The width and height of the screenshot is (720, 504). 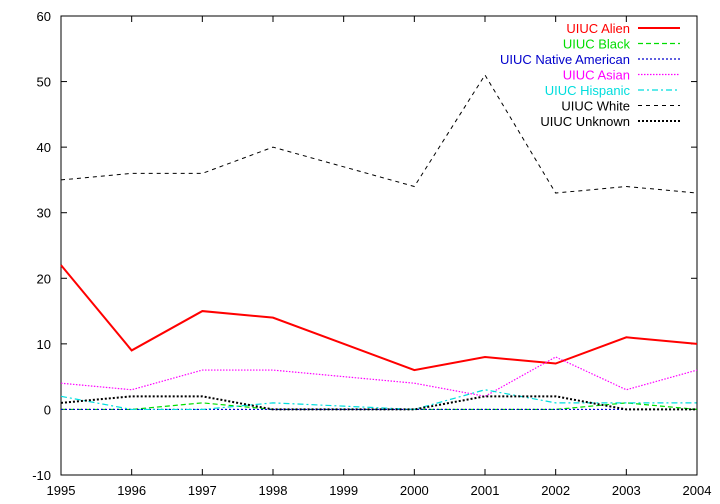 What do you see at coordinates (588, 90) in the screenshot?
I see `legend-label: UIUC Hispanic` at bounding box center [588, 90].